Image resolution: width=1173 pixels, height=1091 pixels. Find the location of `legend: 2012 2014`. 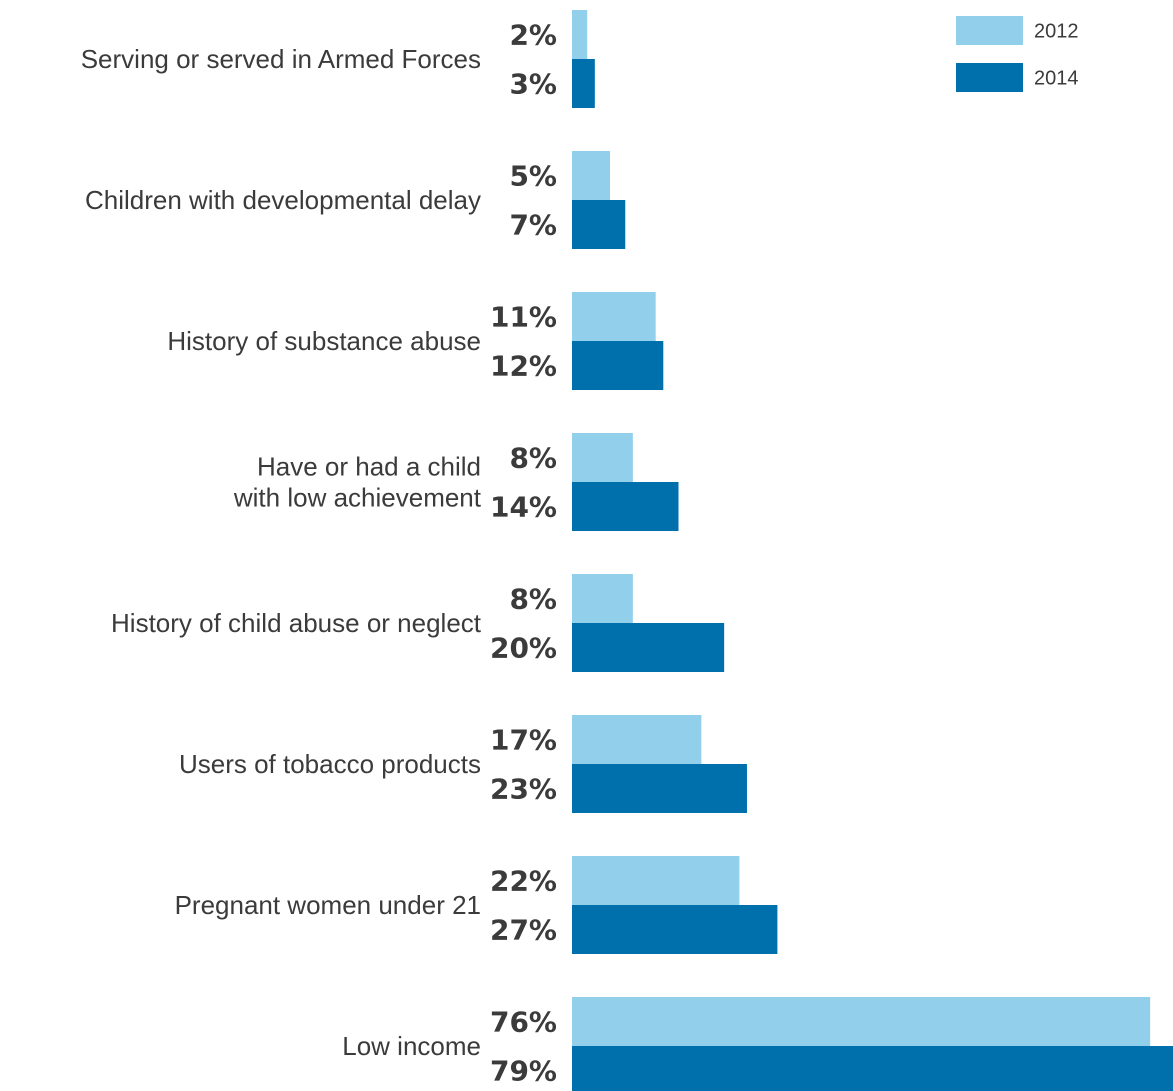

legend: 2012 2014 is located at coordinates (1017, 54).